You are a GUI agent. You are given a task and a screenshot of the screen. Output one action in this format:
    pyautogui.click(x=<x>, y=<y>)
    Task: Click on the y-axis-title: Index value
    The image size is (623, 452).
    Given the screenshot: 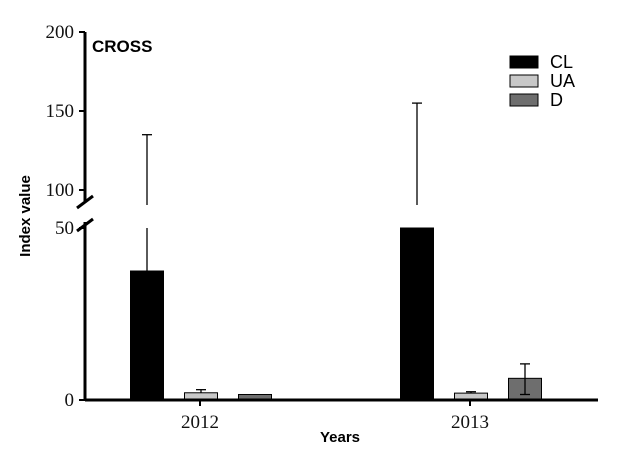 What is the action you would take?
    pyautogui.click(x=25, y=216)
    